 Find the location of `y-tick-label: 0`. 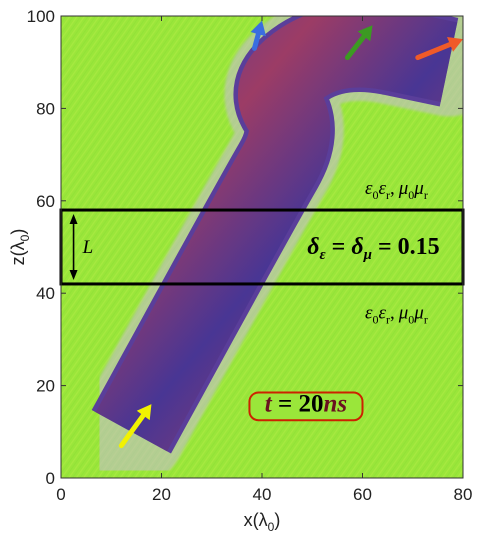

y-tick-label: 0 is located at coordinates (50, 478).